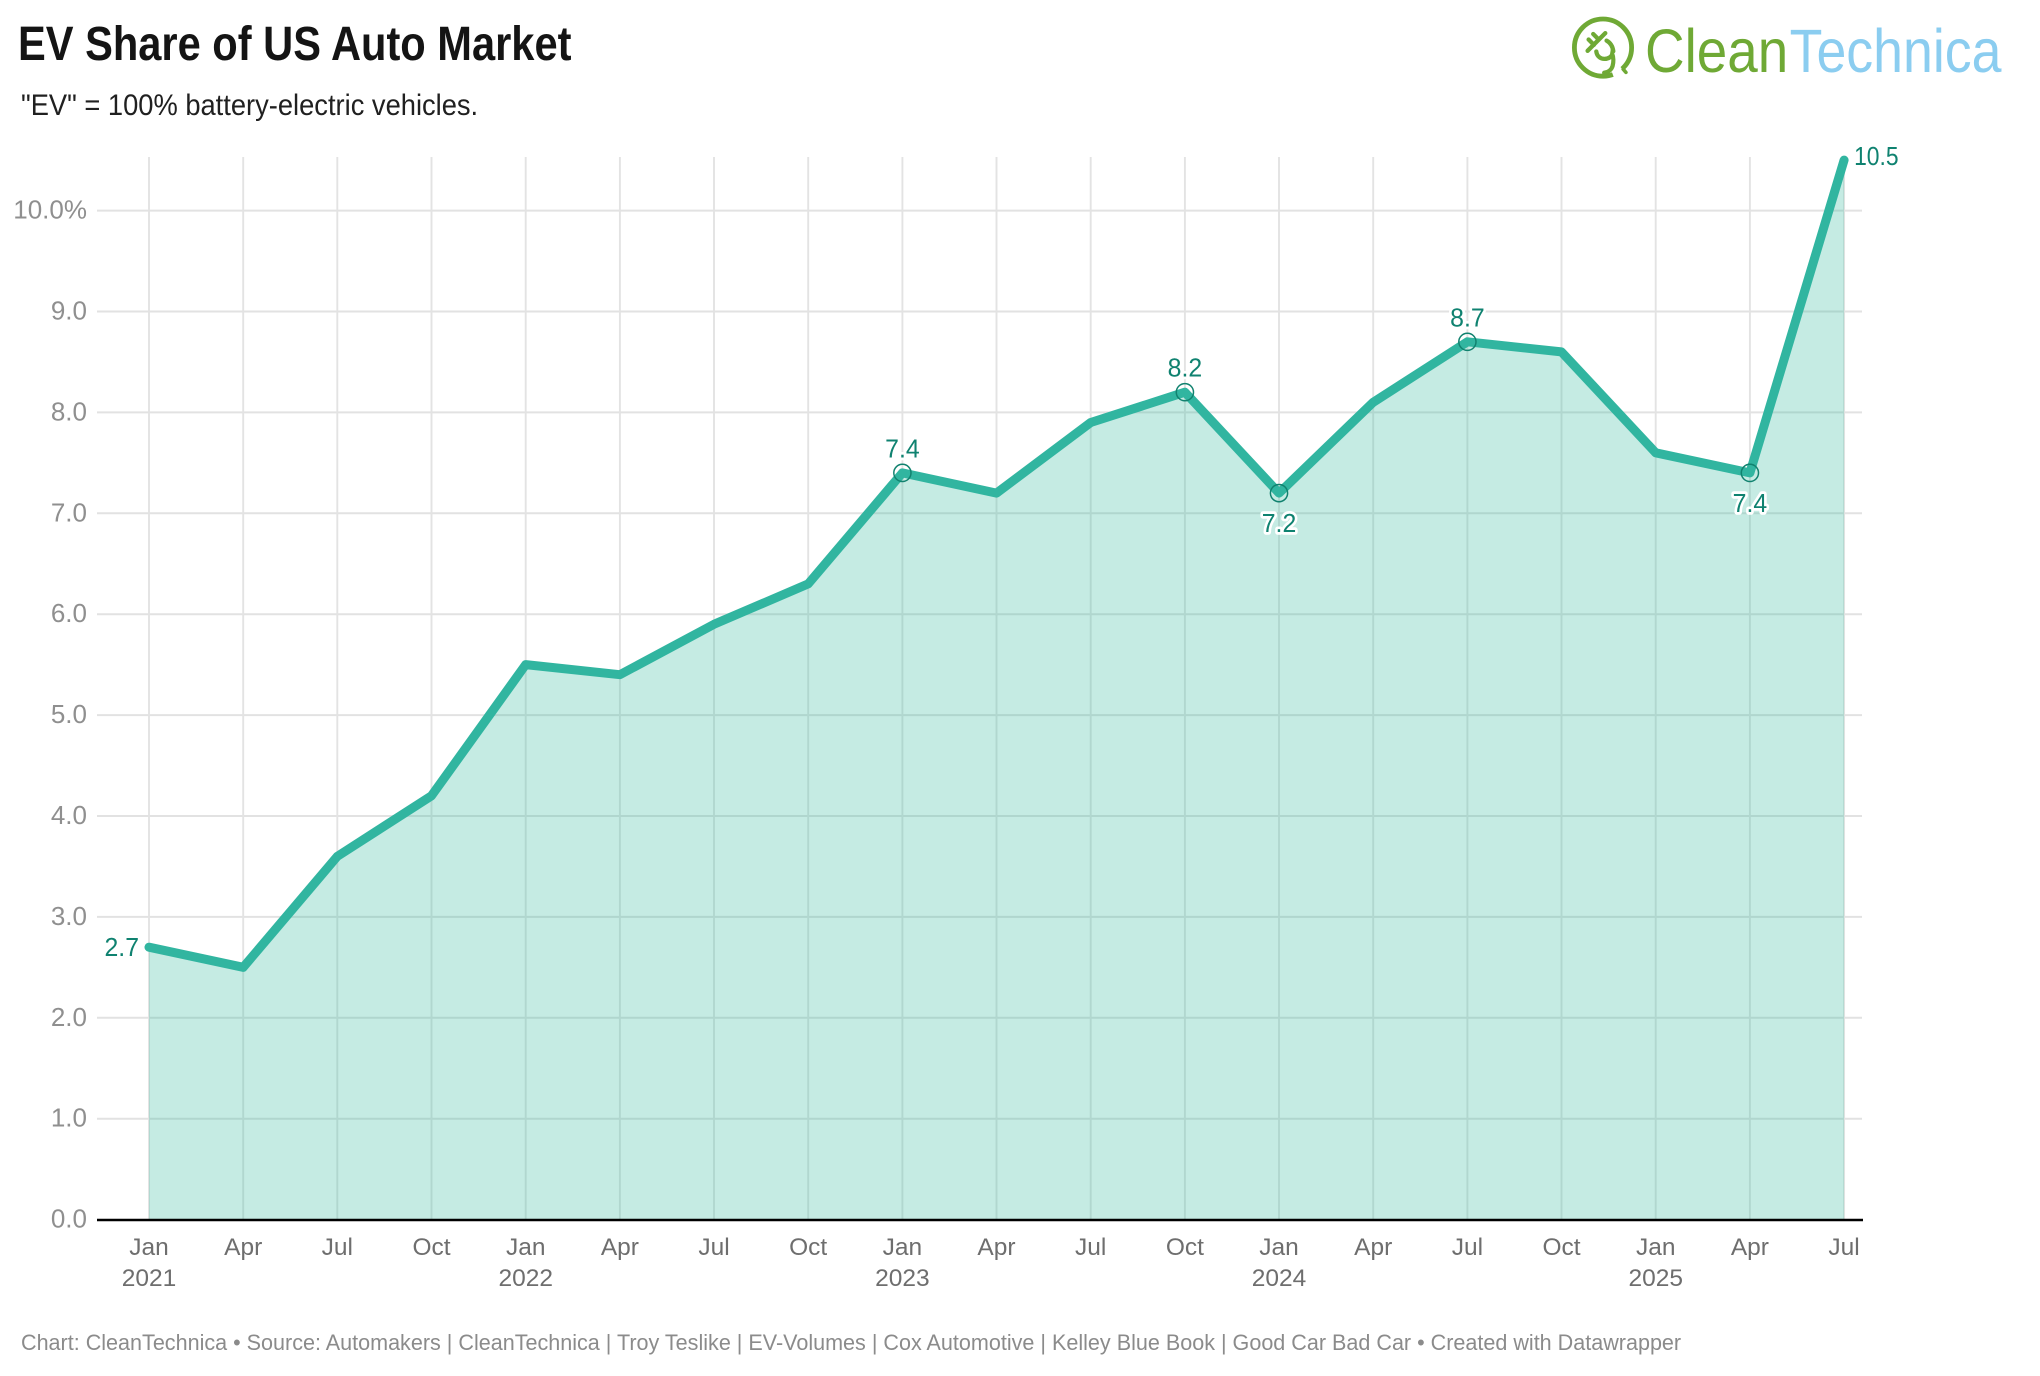 Image resolution: width=2040 pixels, height=1376 pixels. What do you see at coordinates (1279, 1278) in the screenshot?
I see `svg-text: 2024` at bounding box center [1279, 1278].